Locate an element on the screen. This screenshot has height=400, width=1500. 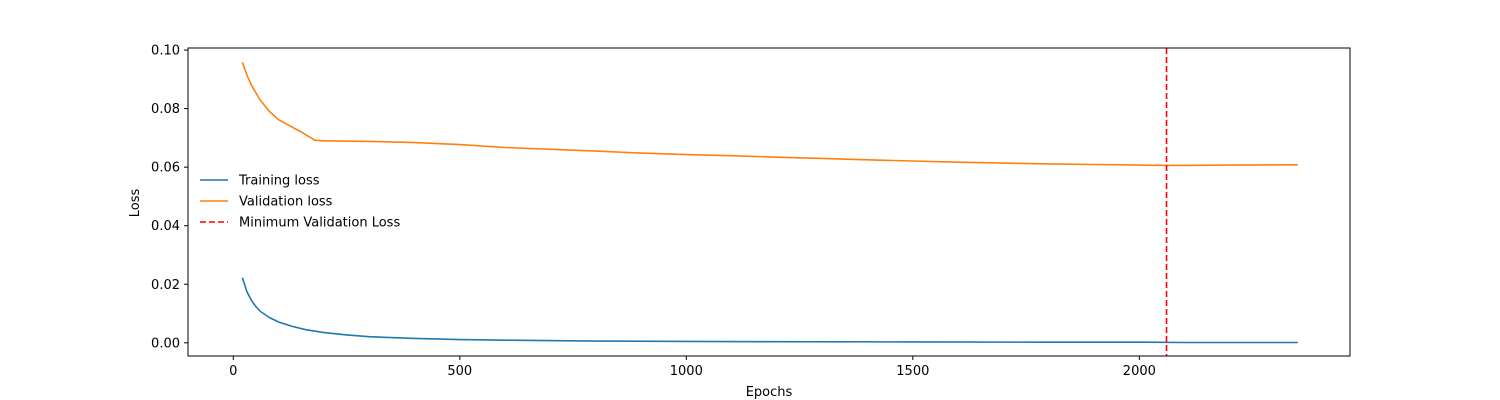
y-tick-label: 0.02 is located at coordinates (165, 285).